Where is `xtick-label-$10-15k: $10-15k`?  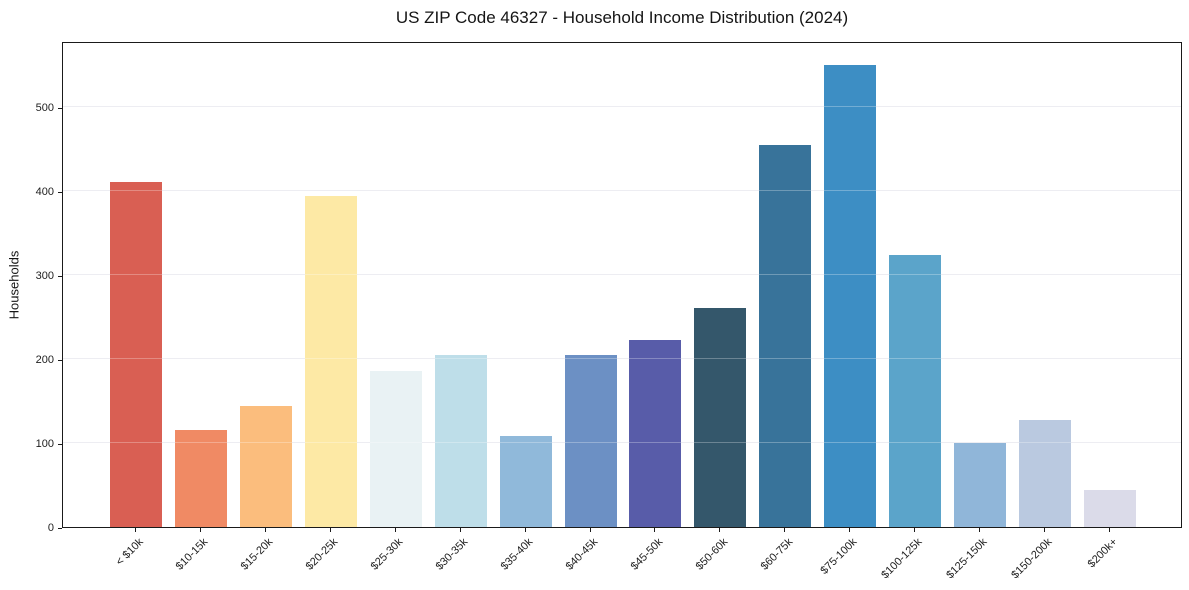 xtick-label-$10-15k: $10-15k is located at coordinates (192, 554).